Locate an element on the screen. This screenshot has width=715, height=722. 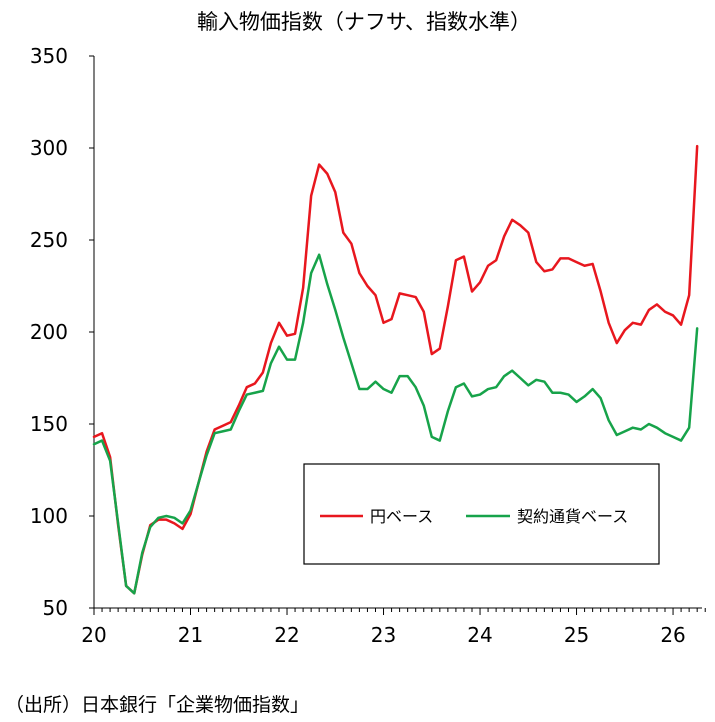
legend: 円ベース 契約通貨ベース is located at coordinates (481, 514).